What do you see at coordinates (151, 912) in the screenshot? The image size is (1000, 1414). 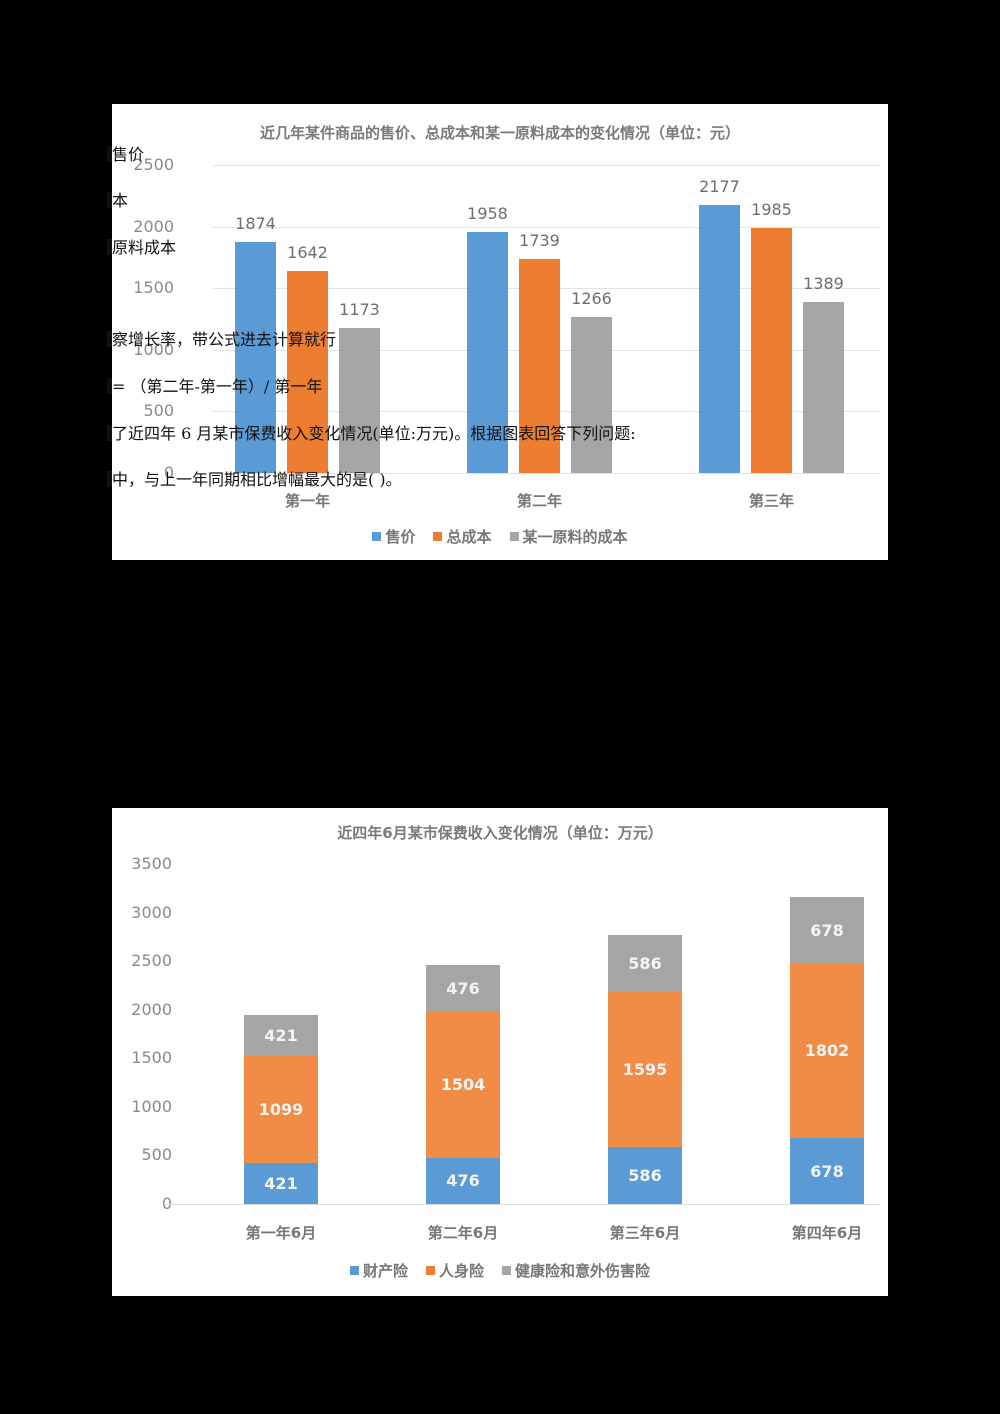 I see `y-tick-label: 3000` at bounding box center [151, 912].